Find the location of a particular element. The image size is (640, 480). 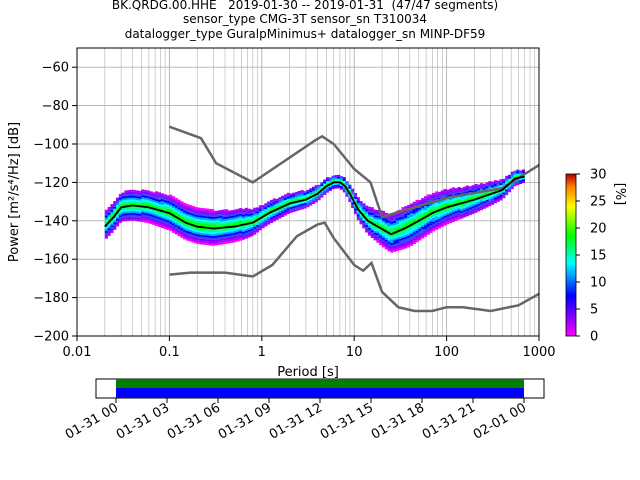

time-coverage-bar-top is located at coordinates (320, 383).